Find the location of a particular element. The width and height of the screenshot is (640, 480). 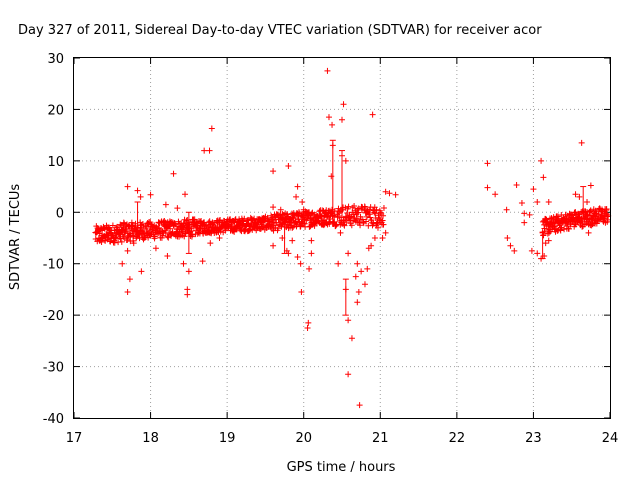

y-tick-label: -10 is located at coordinates (53, 265).